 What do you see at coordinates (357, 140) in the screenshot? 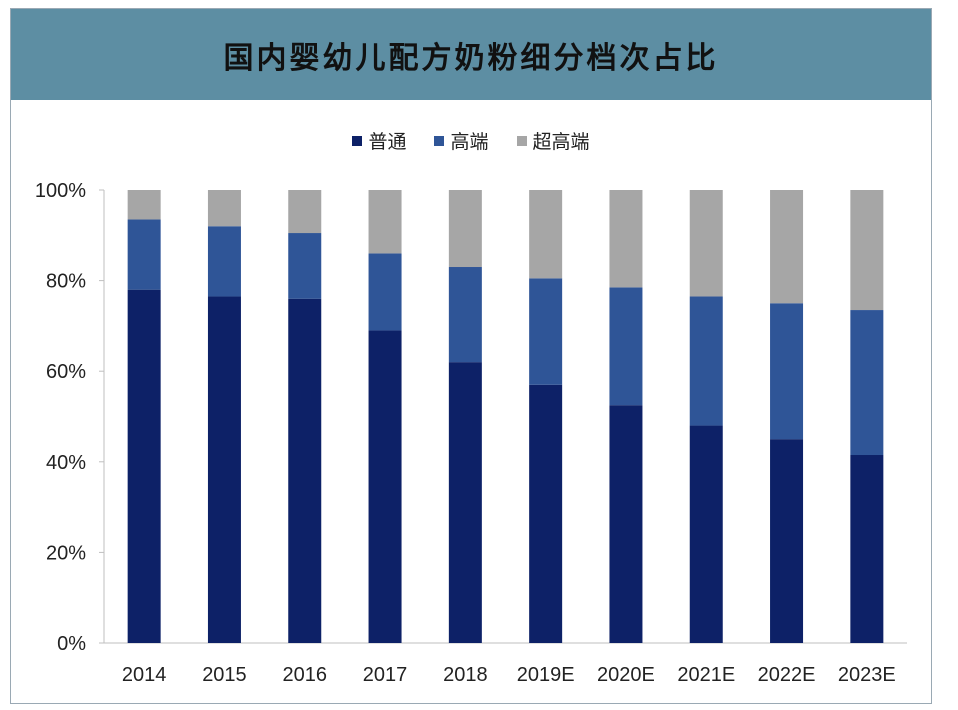
I see `legend-swatch-ordinary` at bounding box center [357, 140].